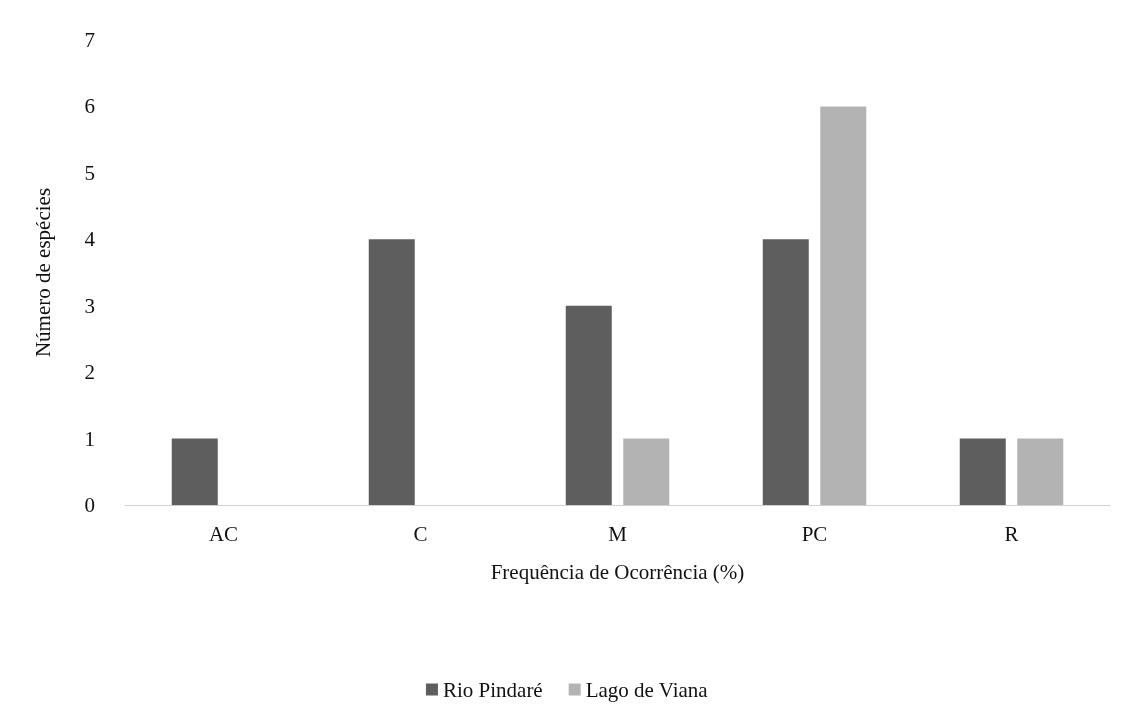 This screenshot has height=717, width=1134. What do you see at coordinates (420, 533) in the screenshot?
I see `x-tick-label: C` at bounding box center [420, 533].